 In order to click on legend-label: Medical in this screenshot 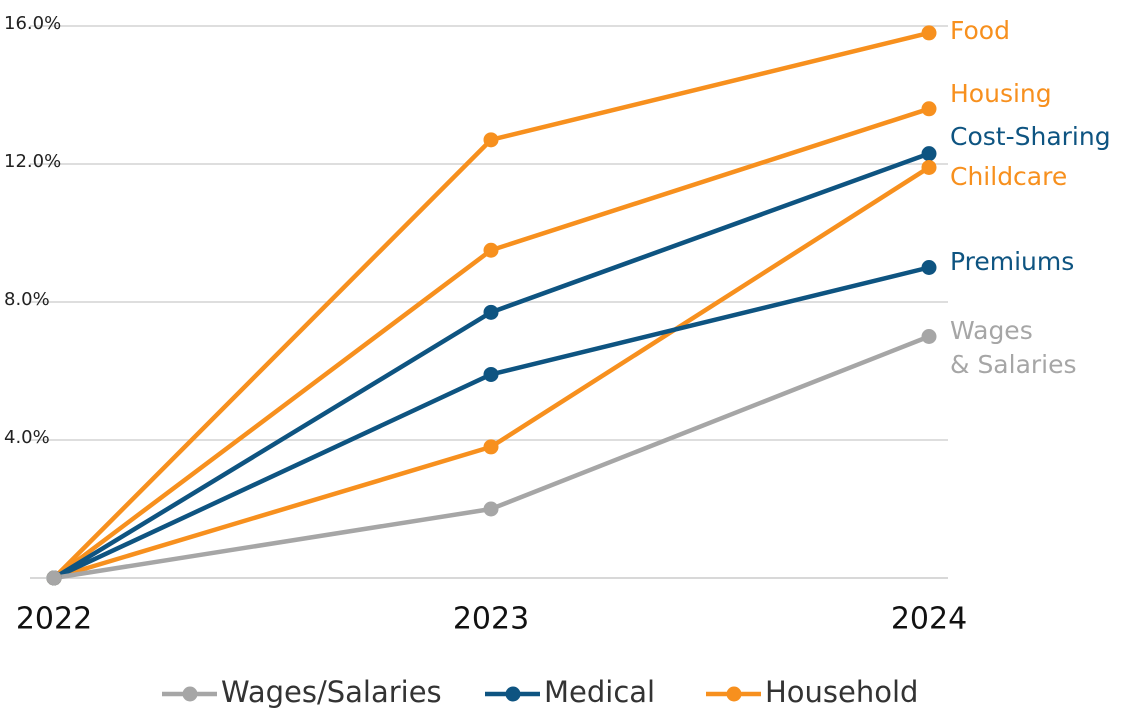, I will do `click(599, 692)`.